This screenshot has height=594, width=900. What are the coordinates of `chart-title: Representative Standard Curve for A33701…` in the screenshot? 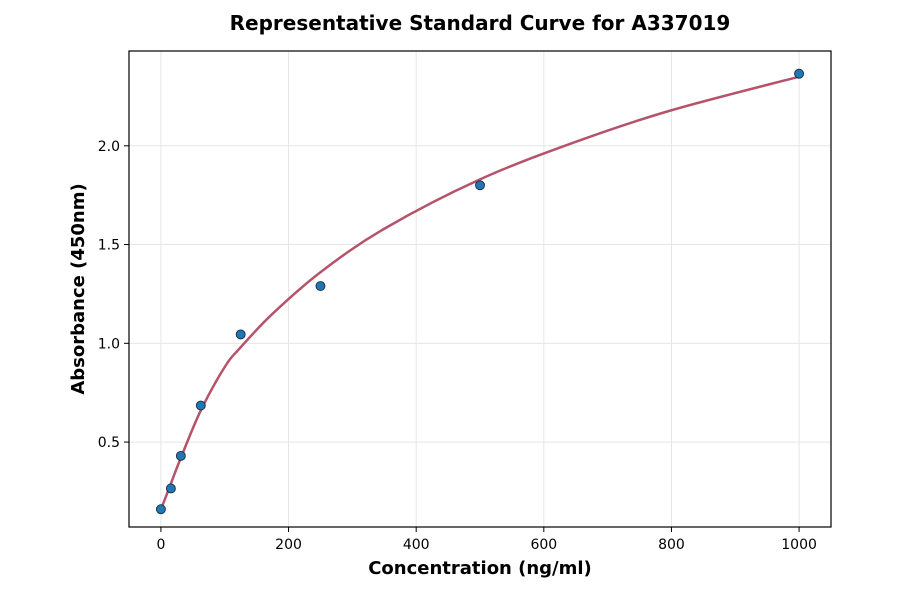 It's located at (480, 23).